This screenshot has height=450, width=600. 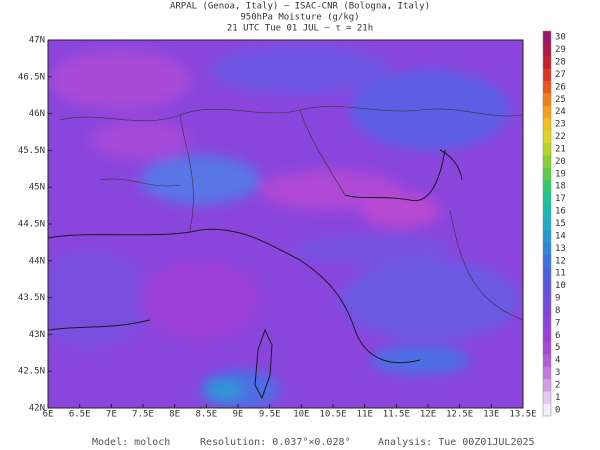 What do you see at coordinates (365, 415) in the screenshot?
I see `lon-label: 11E` at bounding box center [365, 415].